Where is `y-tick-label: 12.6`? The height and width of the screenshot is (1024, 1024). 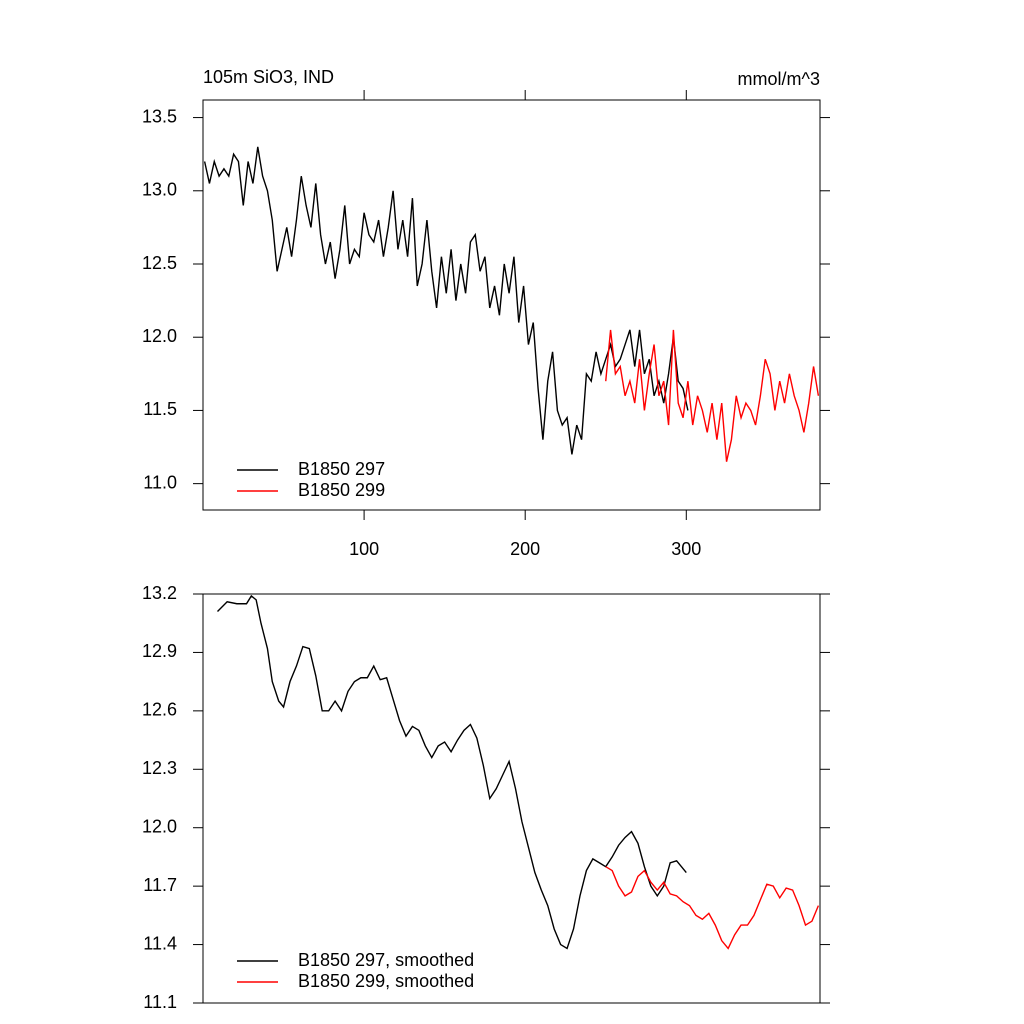
y-tick-label: 12.6 is located at coordinates (159, 710).